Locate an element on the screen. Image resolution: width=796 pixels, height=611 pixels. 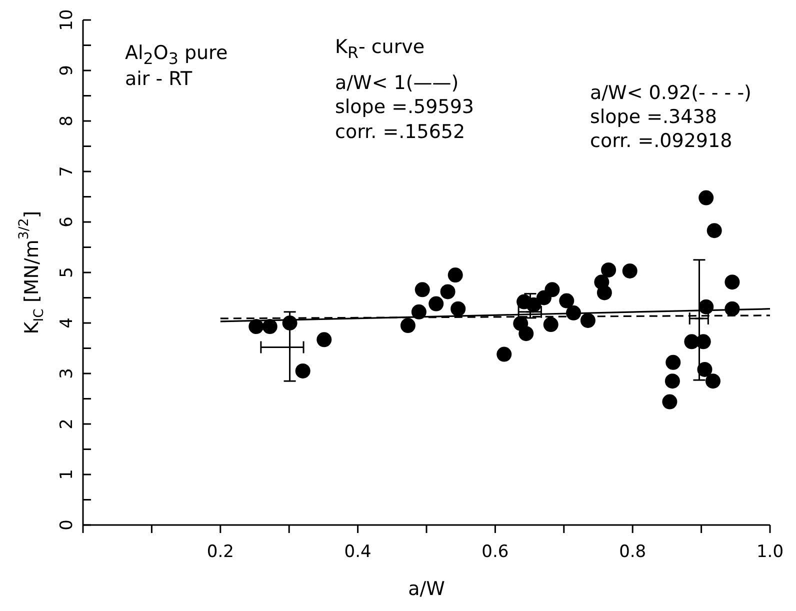
y-tick-label: 9 is located at coordinates (67, 70).